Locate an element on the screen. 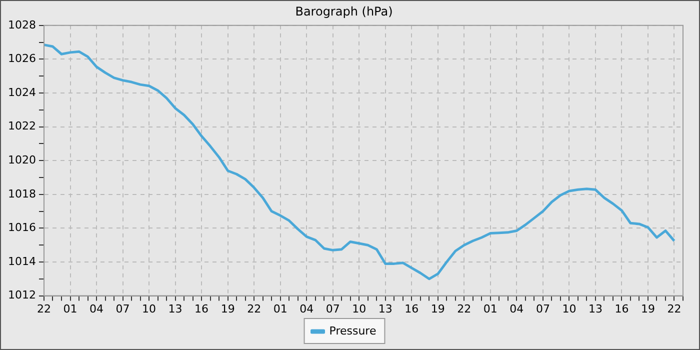 The height and width of the screenshot is (350, 700). y-tick-label: 1018 is located at coordinates (22, 193).